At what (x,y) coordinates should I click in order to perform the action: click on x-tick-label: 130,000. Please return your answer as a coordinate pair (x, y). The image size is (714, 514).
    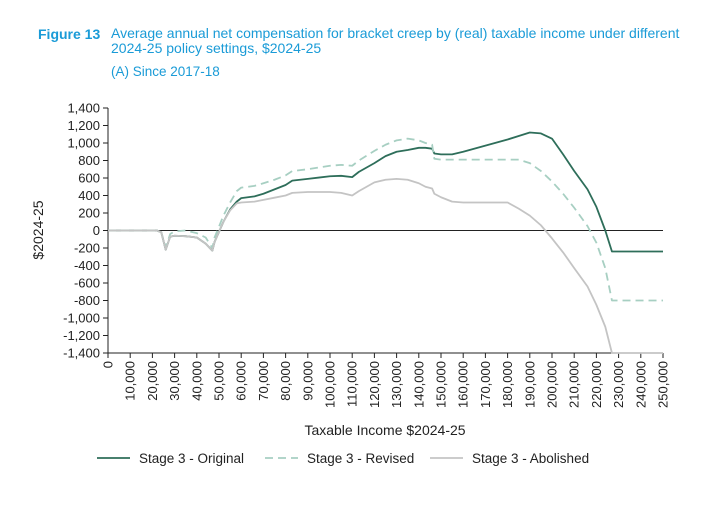
    Looking at the image, I should click on (396, 384).